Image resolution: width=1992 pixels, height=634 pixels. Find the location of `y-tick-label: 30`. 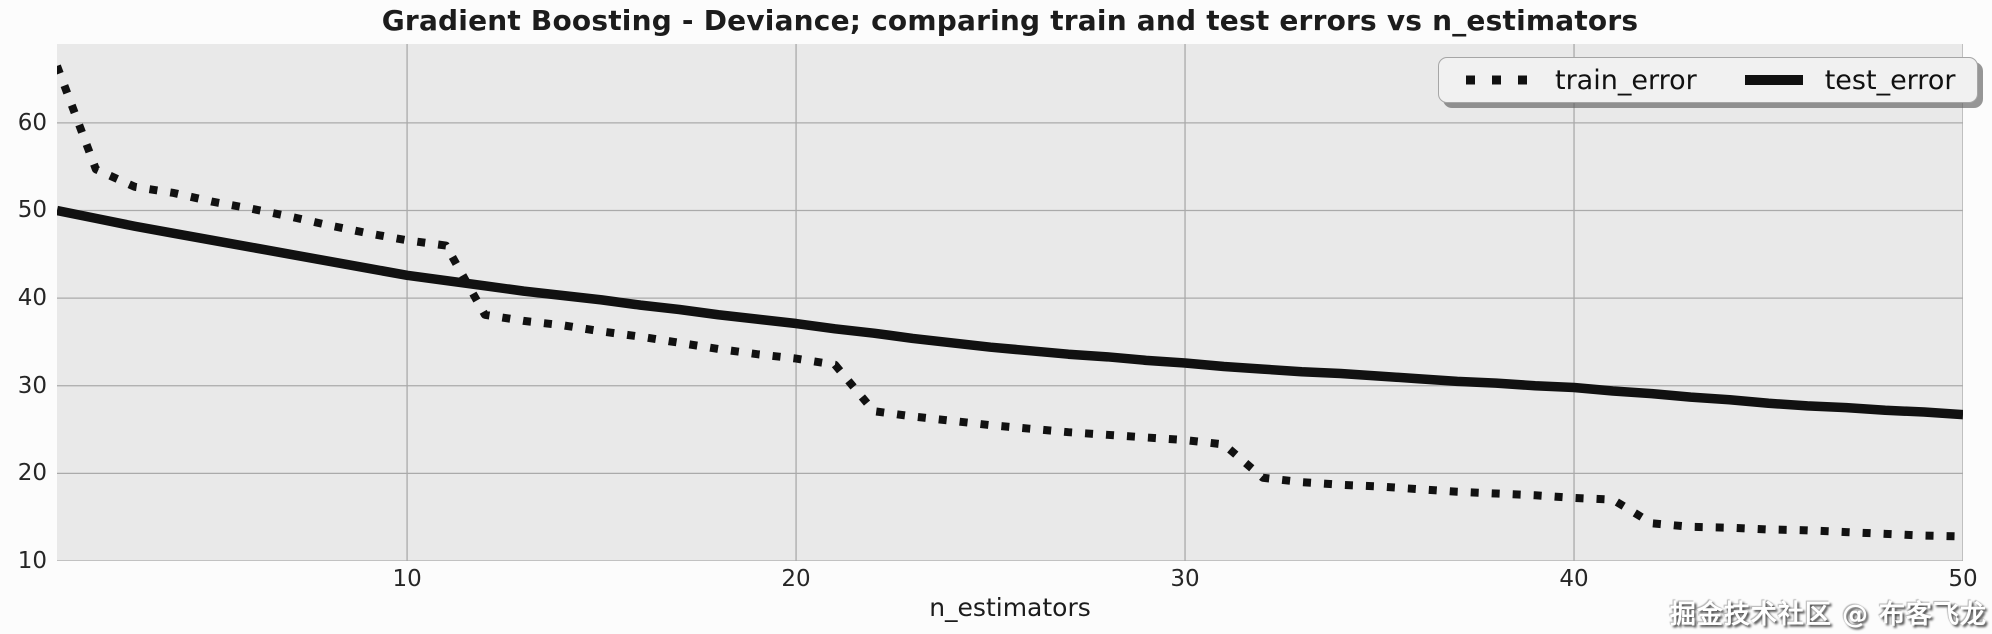

y-tick-label: 30 is located at coordinates (32, 385).